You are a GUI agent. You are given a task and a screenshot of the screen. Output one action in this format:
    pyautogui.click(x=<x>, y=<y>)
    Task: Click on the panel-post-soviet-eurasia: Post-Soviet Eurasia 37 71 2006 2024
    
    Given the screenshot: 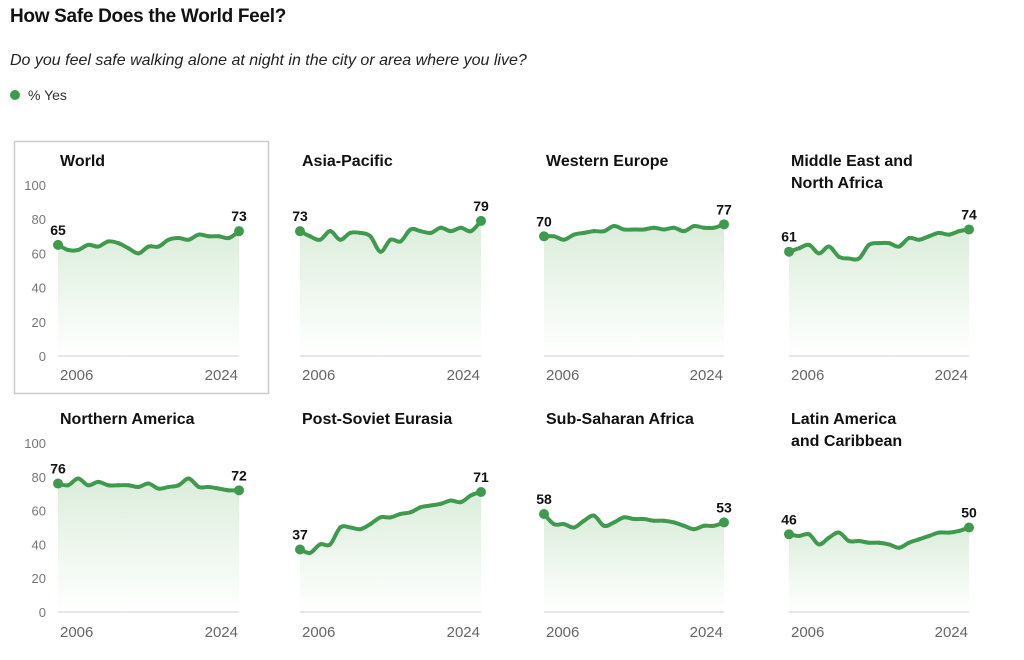 What is the action you would take?
    pyautogui.click(x=390, y=526)
    